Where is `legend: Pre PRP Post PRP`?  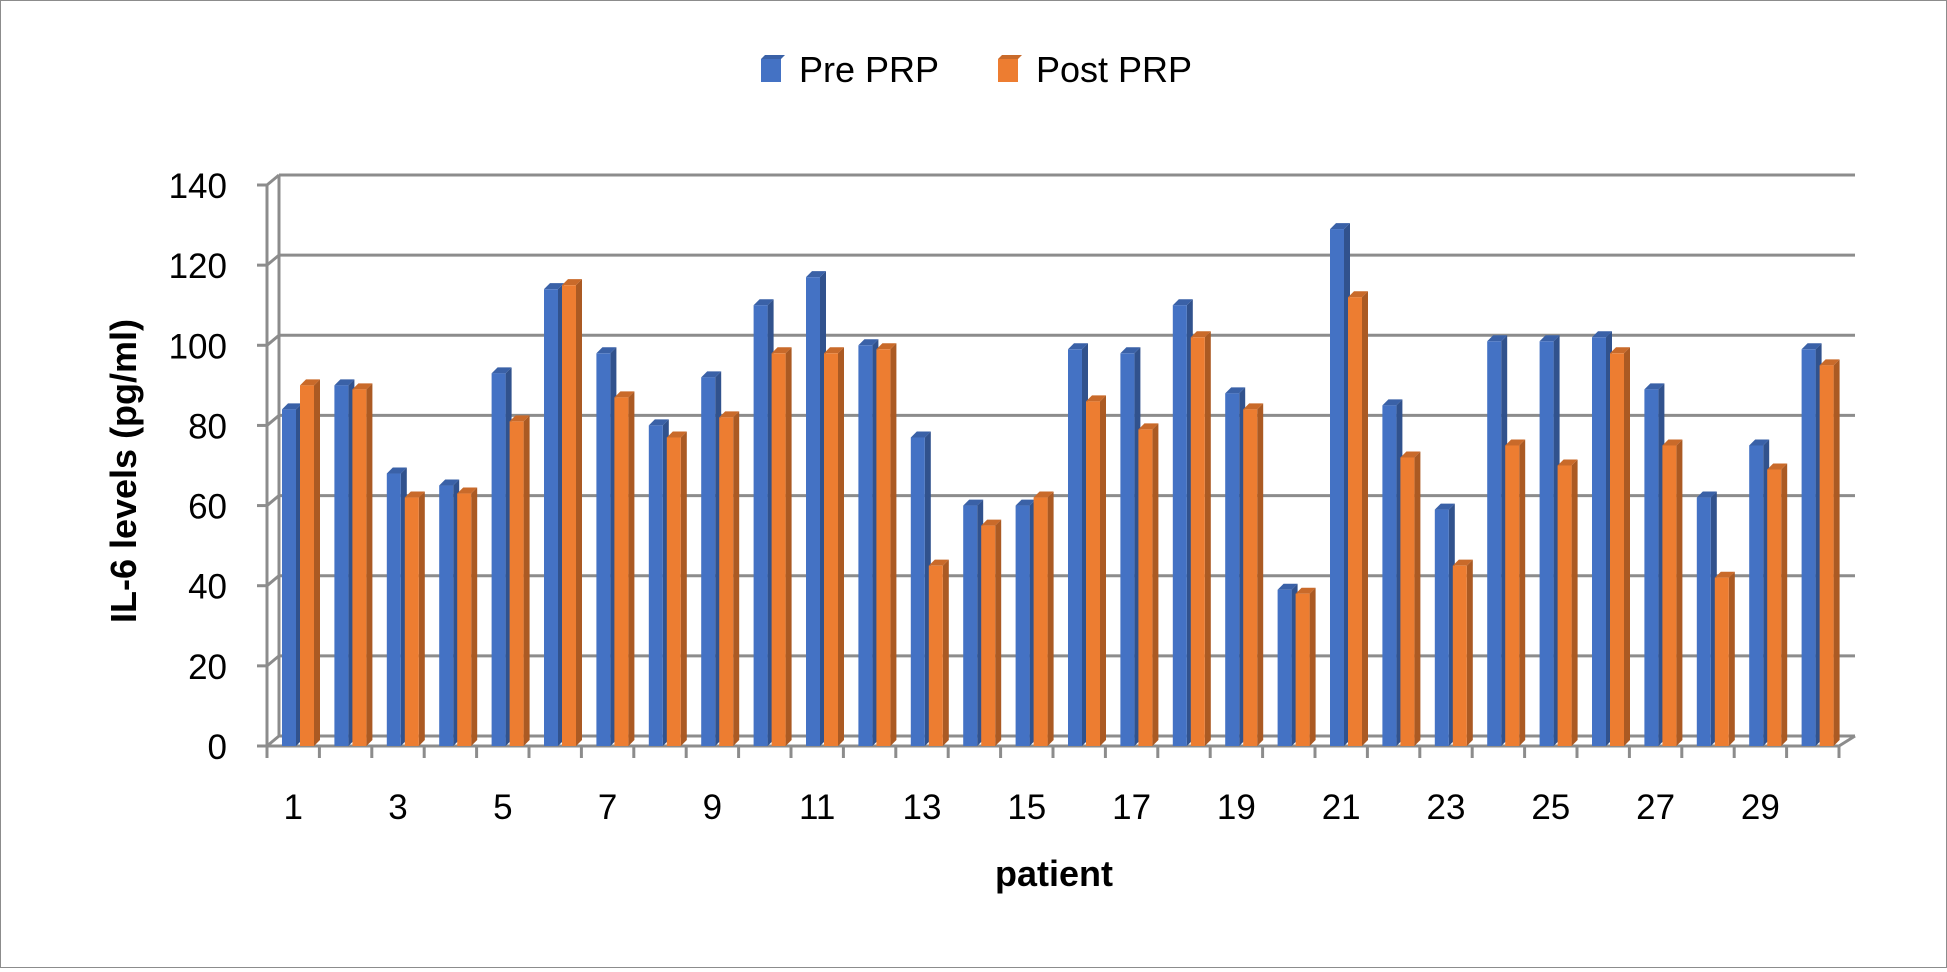
legend: Pre PRP Post PRP is located at coordinates (976, 69).